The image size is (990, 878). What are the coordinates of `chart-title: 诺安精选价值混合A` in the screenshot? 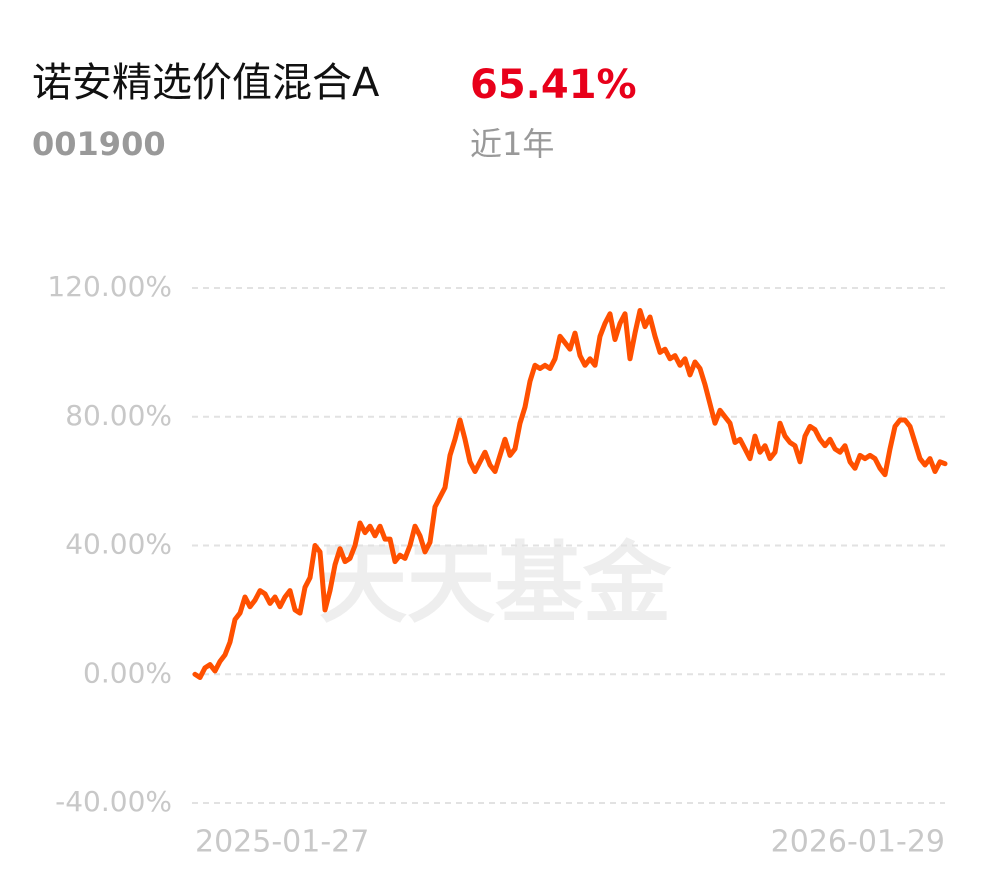 It's located at (206, 83).